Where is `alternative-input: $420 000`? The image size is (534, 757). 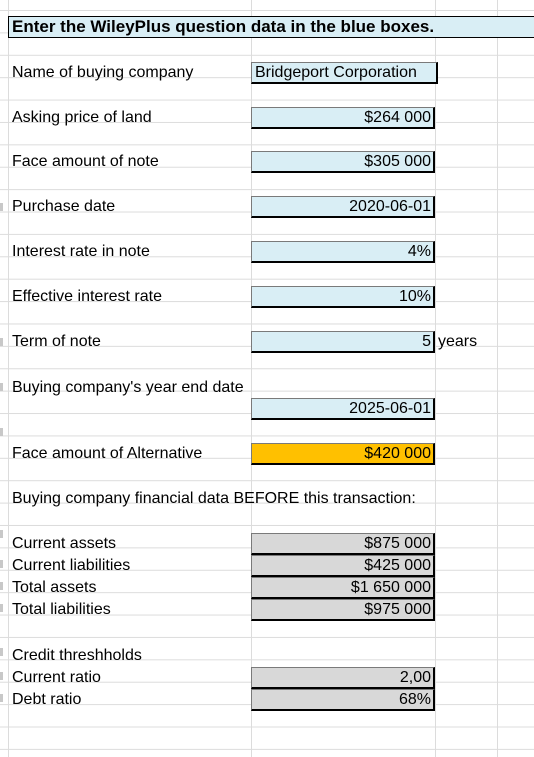
alternative-input: $420 000 is located at coordinates (343, 454).